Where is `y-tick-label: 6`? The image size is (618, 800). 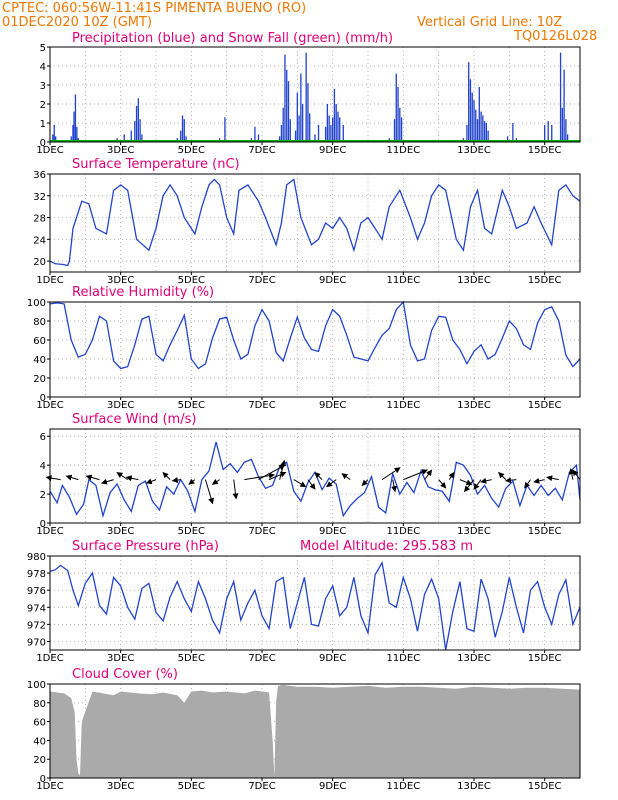
y-tick-label: 6 is located at coordinates (43, 437).